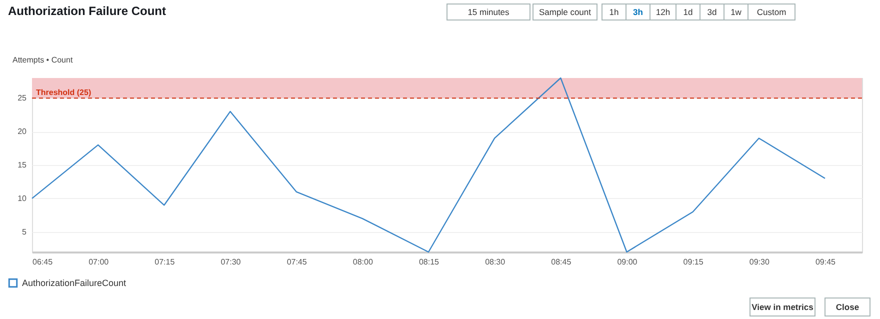 This screenshot has width=880, height=319. What do you see at coordinates (87, 11) in the screenshot?
I see `chart-title: Authorization Failure Count` at bounding box center [87, 11].